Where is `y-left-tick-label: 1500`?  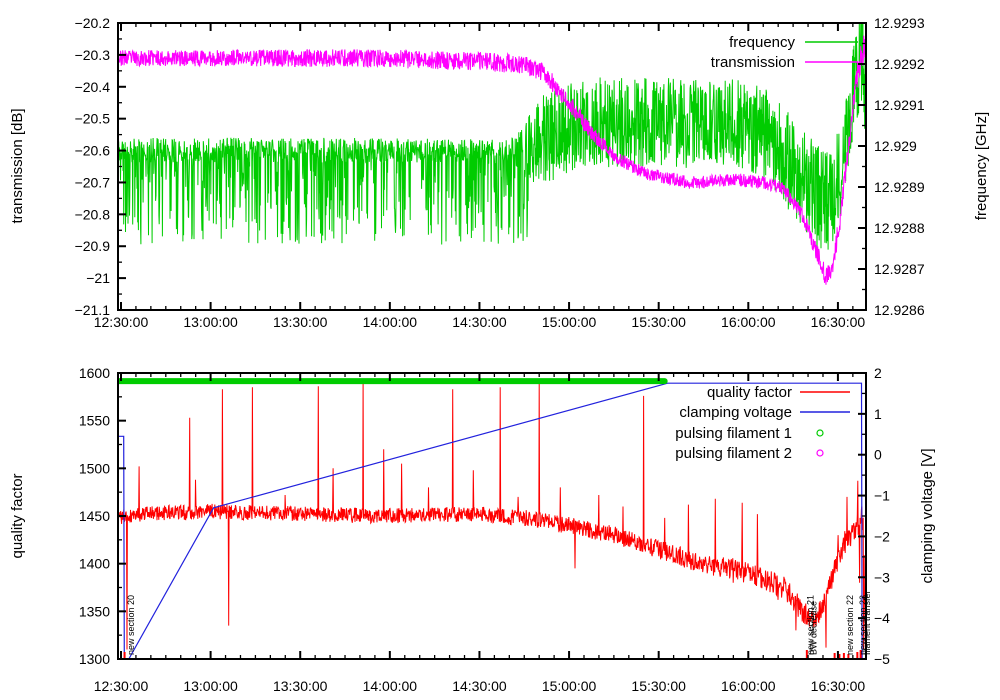
y-left-tick-label: 1500 is located at coordinates (94, 468).